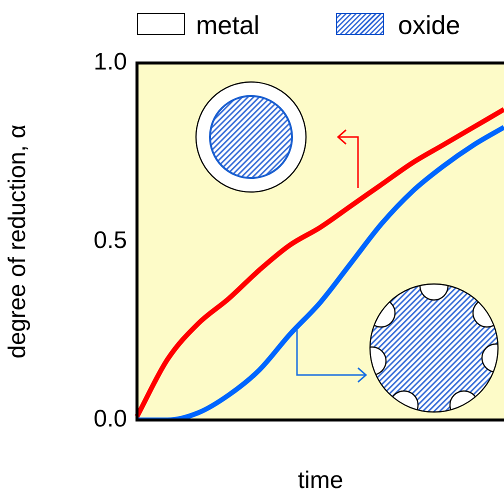  What do you see at coordinates (110, 240) in the screenshot?
I see `y-tick-label: 0.5` at bounding box center [110, 240].